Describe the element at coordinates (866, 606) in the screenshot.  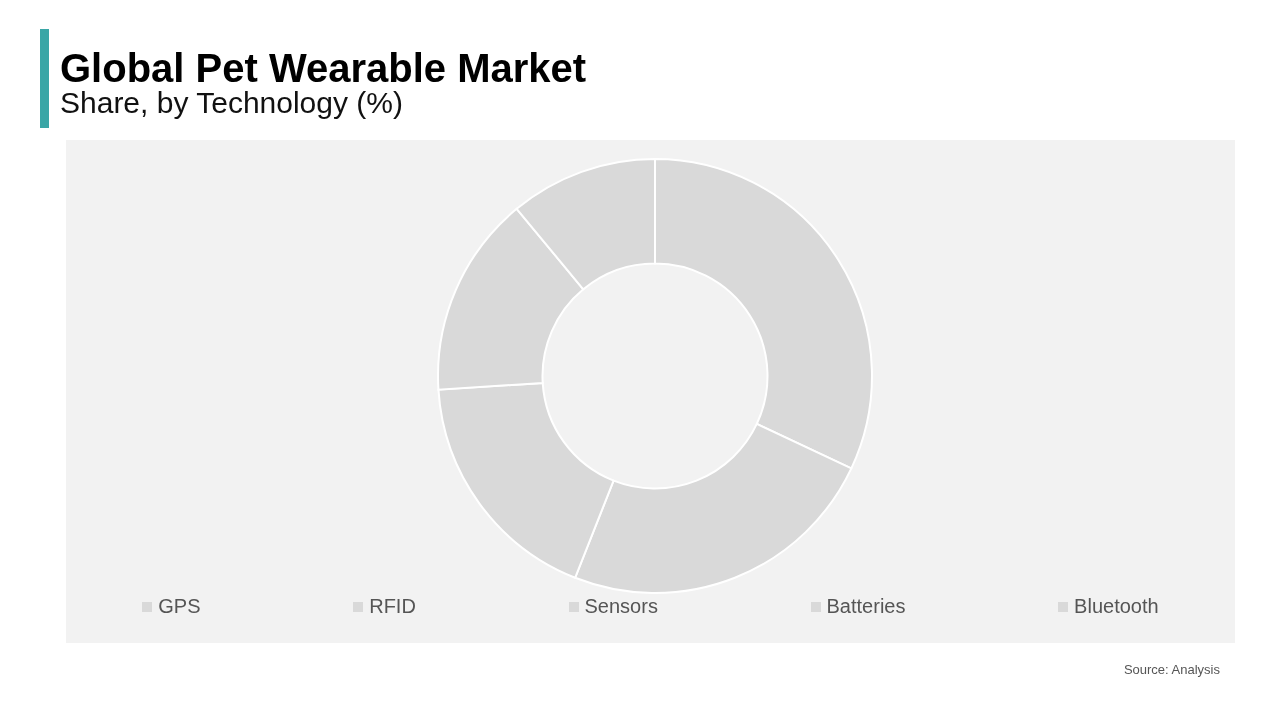
I see `legend-label: Batteries` at that location.